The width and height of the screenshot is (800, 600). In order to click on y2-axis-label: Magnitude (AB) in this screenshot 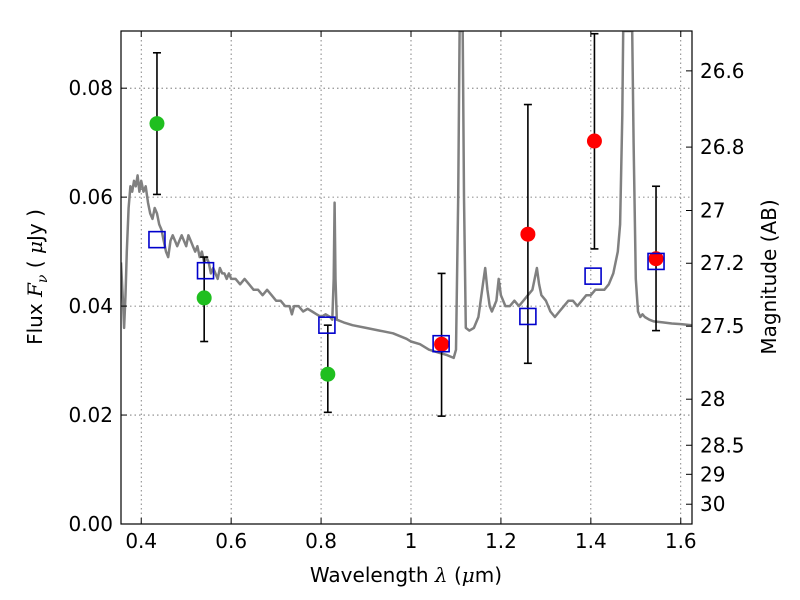, I will do `click(769, 276)`.